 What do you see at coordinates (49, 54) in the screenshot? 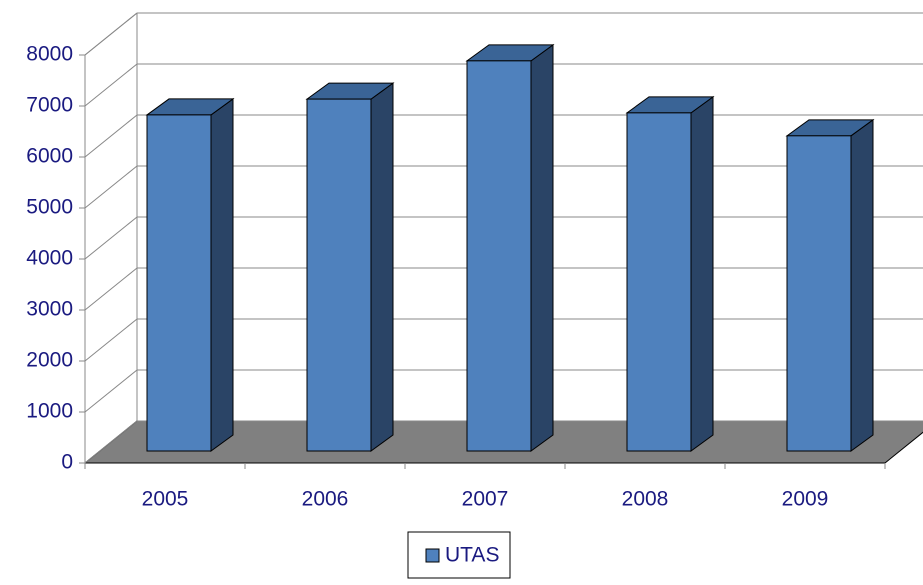
I see `y-tick-label: 8000` at bounding box center [49, 54].